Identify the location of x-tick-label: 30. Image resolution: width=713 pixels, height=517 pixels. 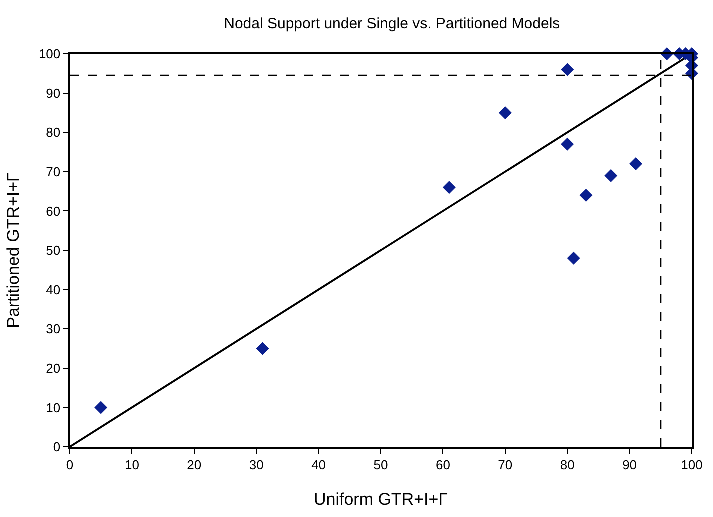
(256, 464).